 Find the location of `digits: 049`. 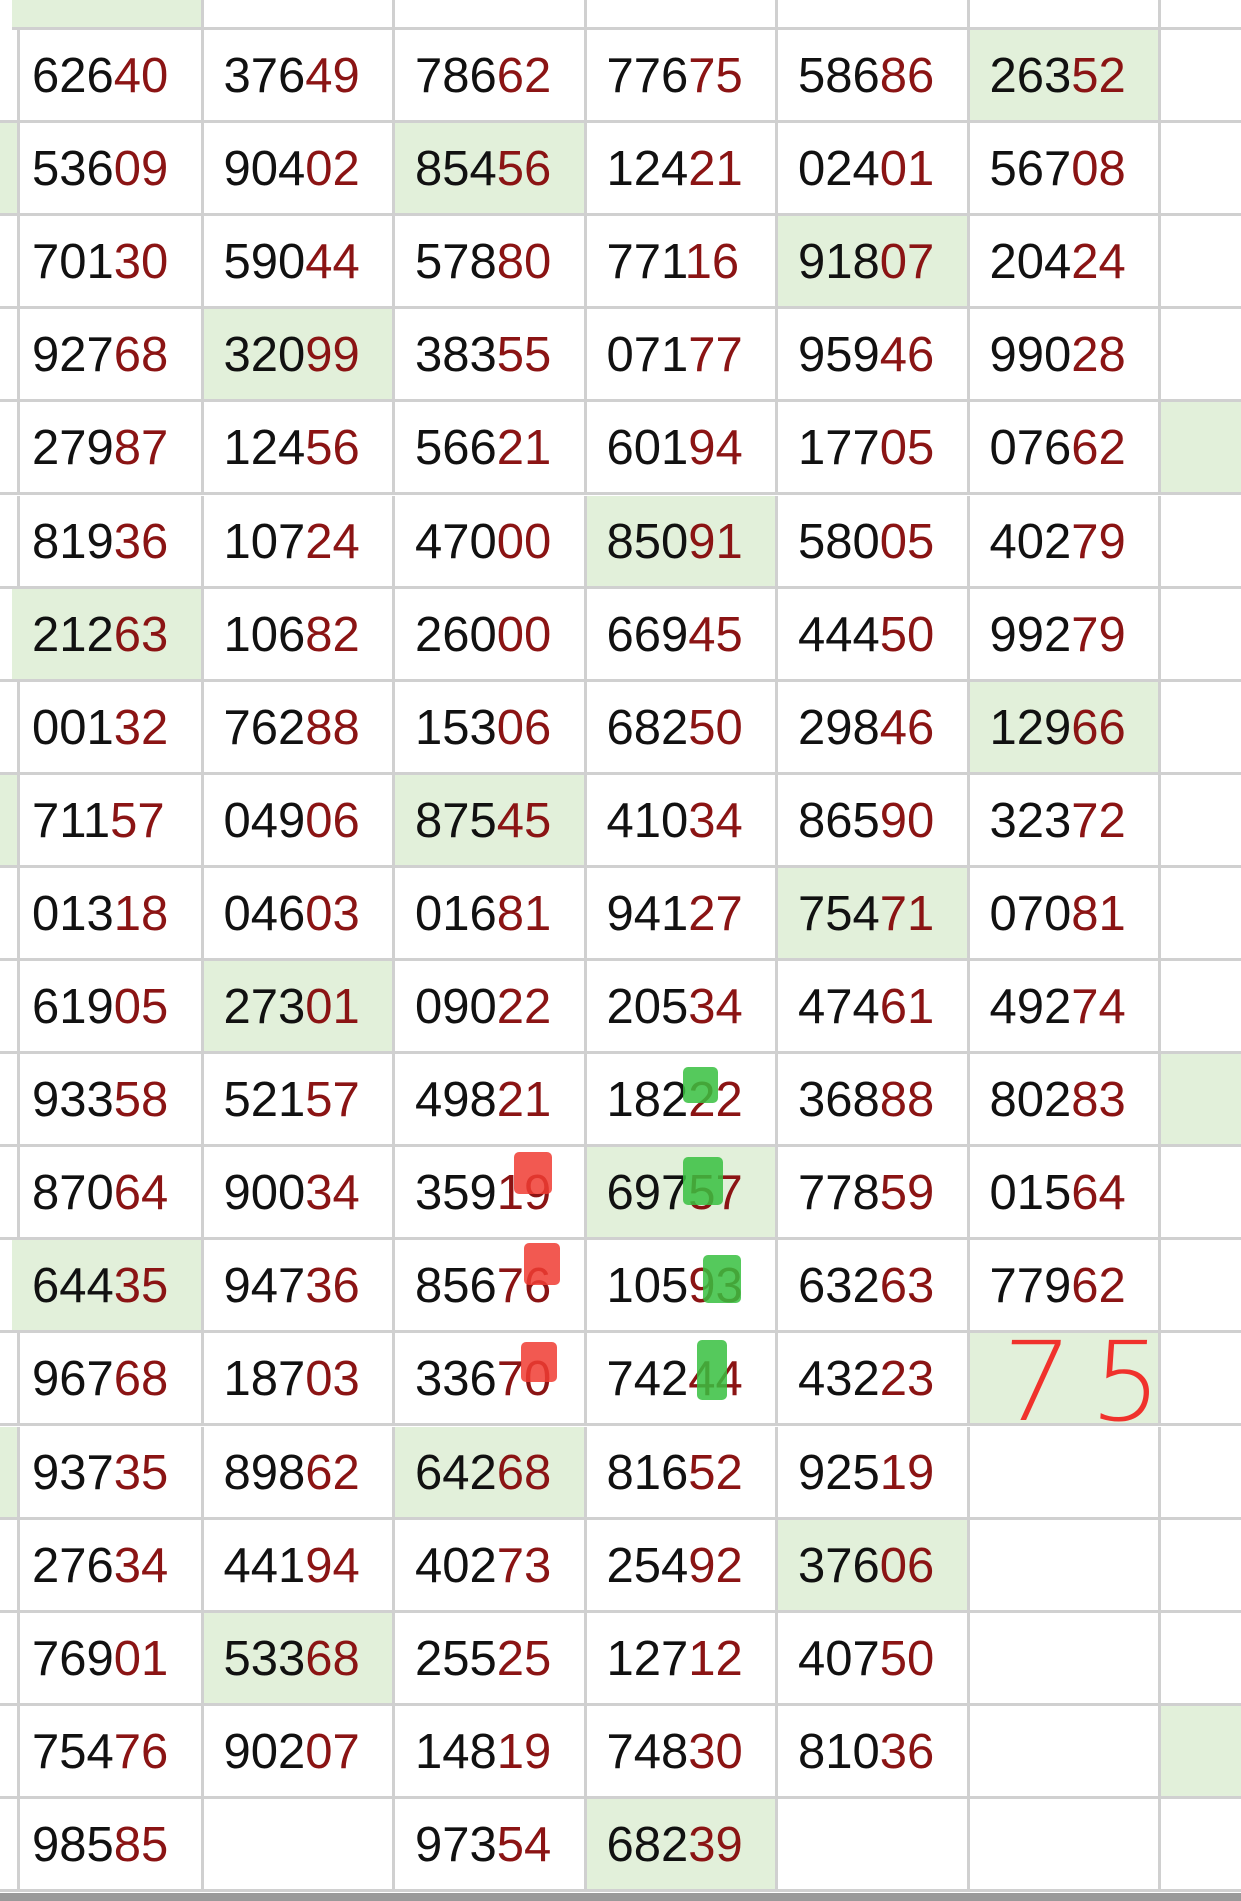

digits: 049 is located at coordinates (264, 820).